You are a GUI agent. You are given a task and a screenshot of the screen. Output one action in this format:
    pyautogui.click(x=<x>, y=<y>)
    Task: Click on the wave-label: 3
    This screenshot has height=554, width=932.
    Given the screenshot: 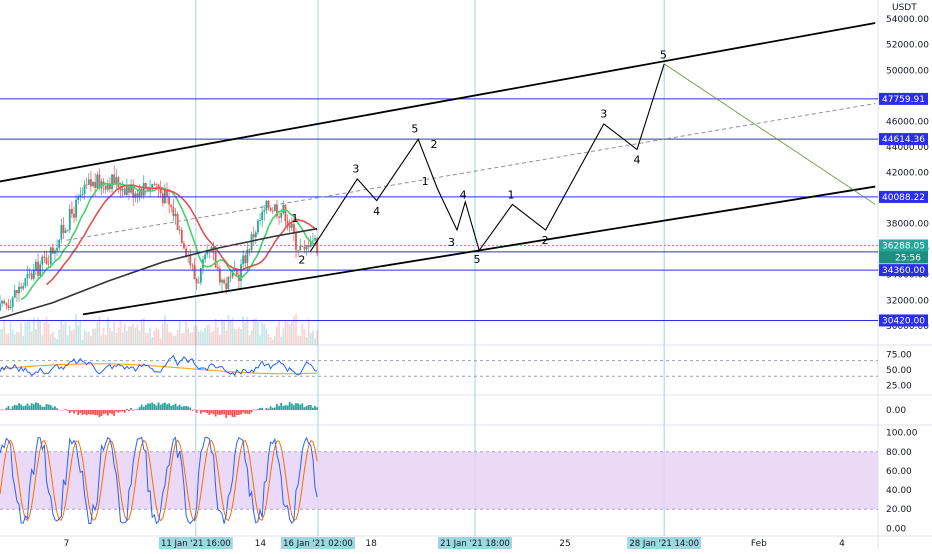 What is the action you would take?
    pyautogui.click(x=603, y=113)
    